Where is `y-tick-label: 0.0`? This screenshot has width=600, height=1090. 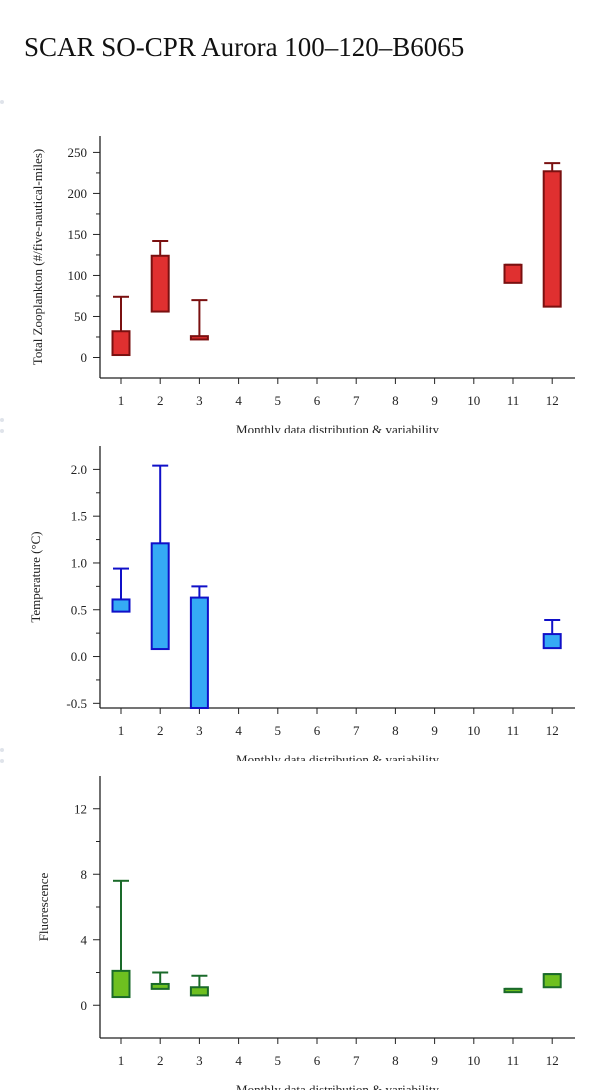 y-tick-label: 0.0 is located at coordinates (79, 656).